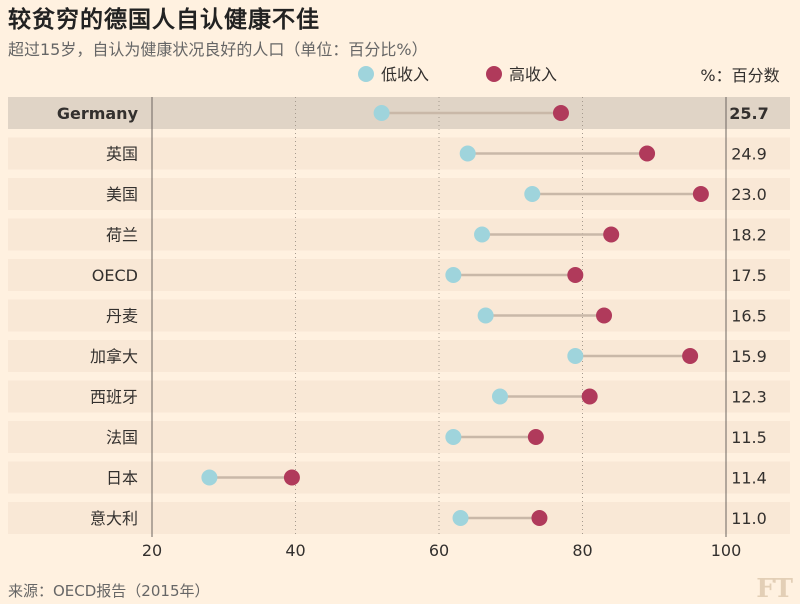 The height and width of the screenshot is (604, 800). I want to click on category-label: 法国, so click(122, 437).